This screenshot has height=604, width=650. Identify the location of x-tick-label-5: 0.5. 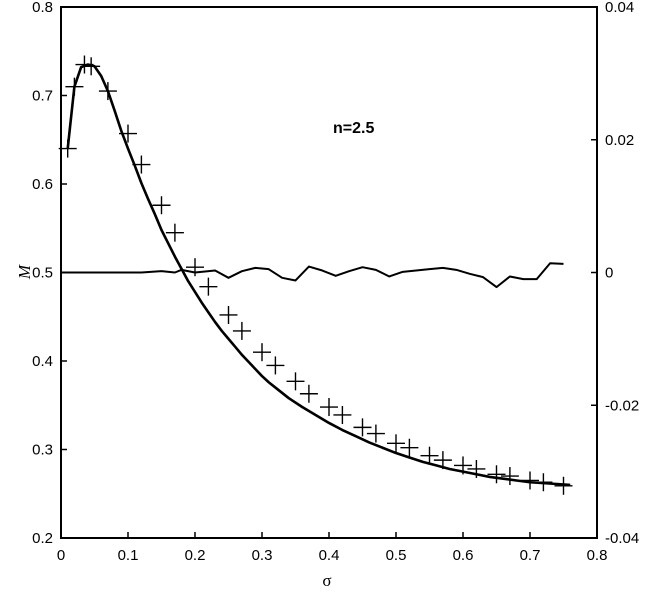
(396, 555).